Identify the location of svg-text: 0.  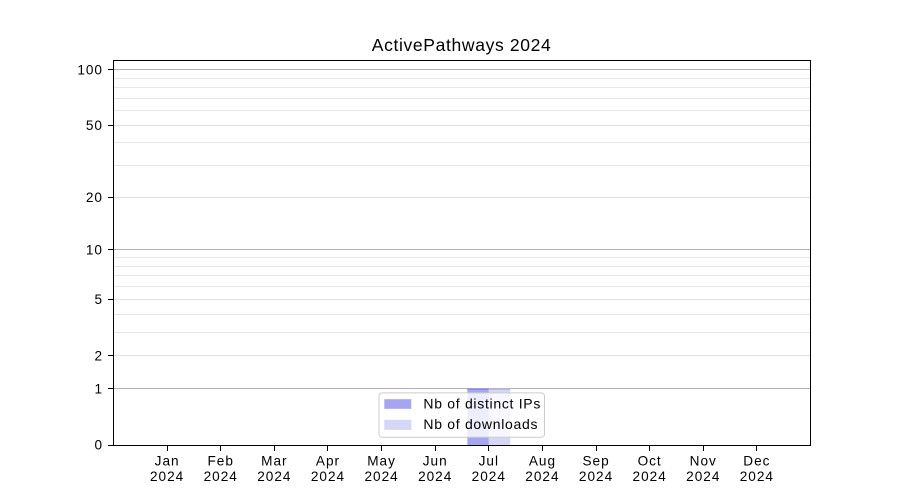
(98, 445).